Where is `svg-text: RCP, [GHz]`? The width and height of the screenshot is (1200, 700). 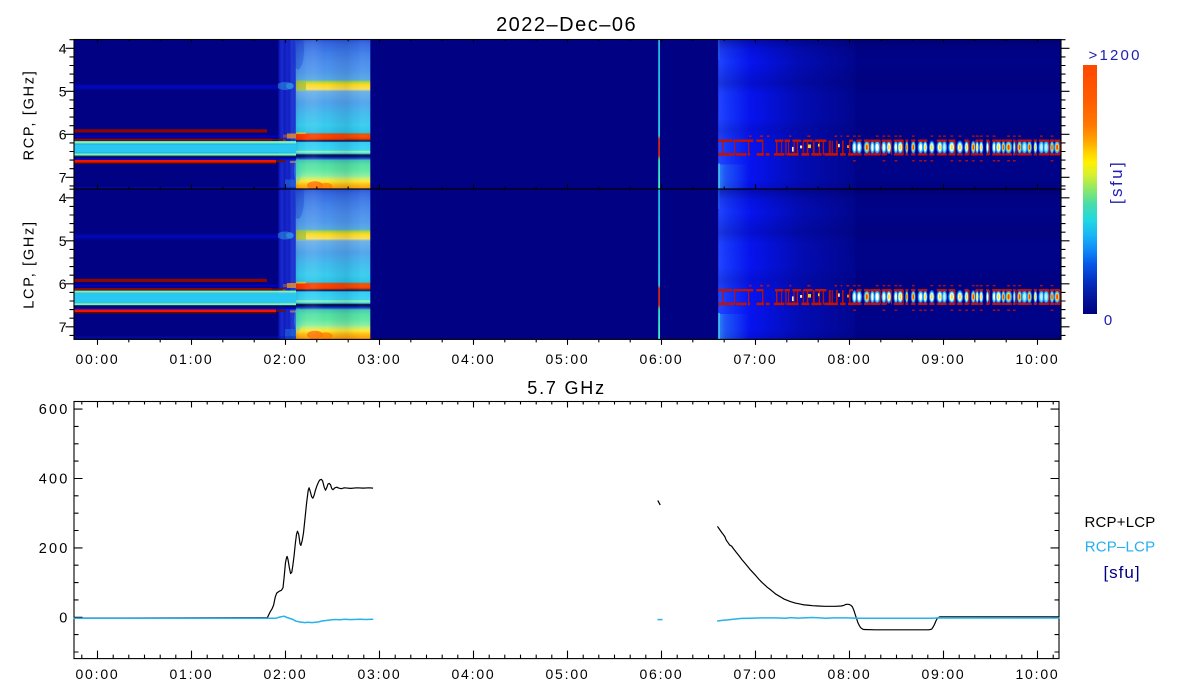
svg-text: RCP, [GHz] is located at coordinates (30, 115).